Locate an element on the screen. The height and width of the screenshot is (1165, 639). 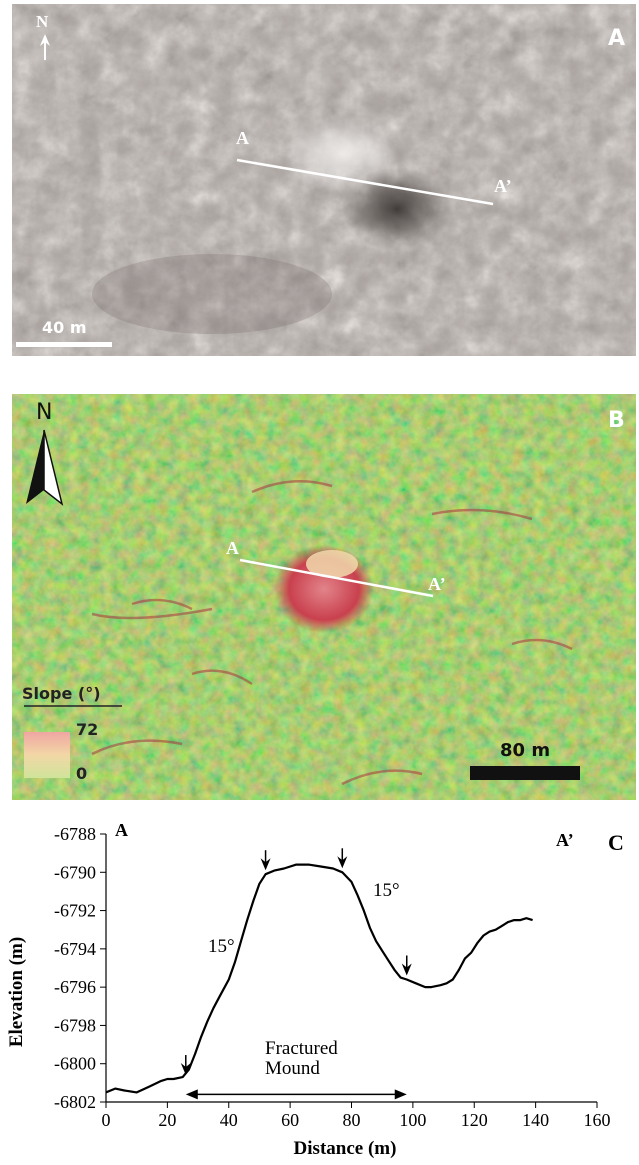
panel-letter-c: C is located at coordinates (616, 842).